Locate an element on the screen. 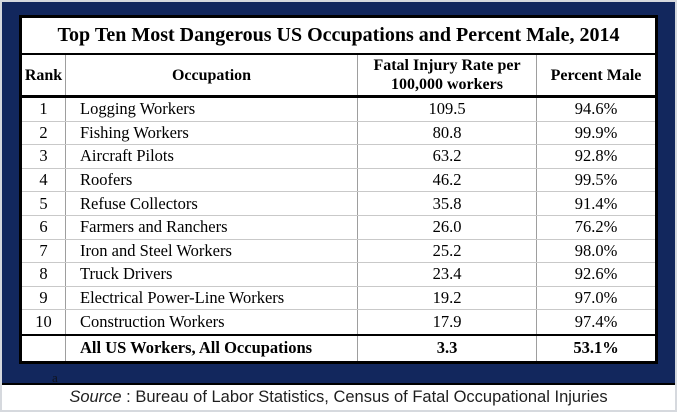 The height and width of the screenshot is (412, 677). rate-cell: 19.2 is located at coordinates (447, 298).